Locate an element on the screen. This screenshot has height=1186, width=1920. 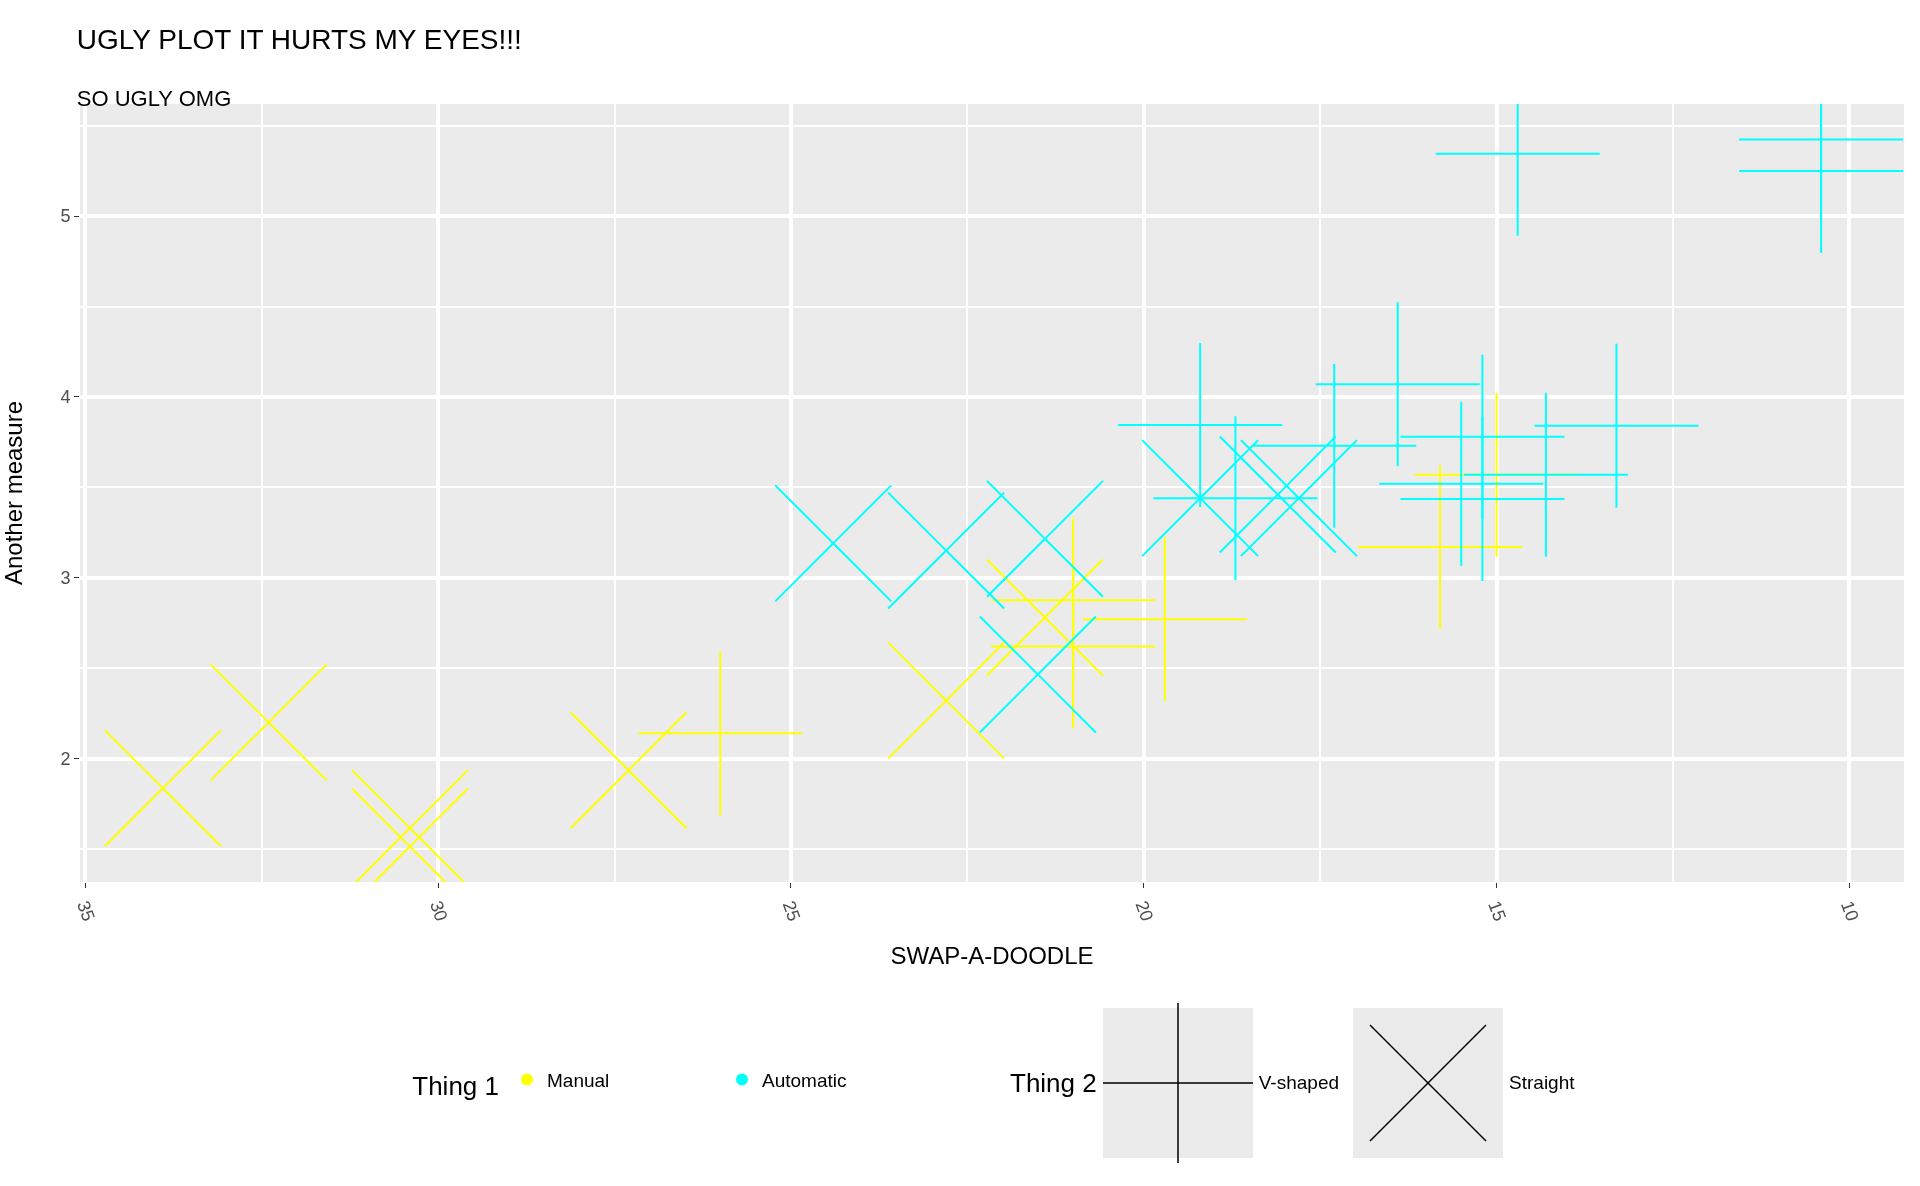
y-tick-label: 2 is located at coordinates (65, 758).